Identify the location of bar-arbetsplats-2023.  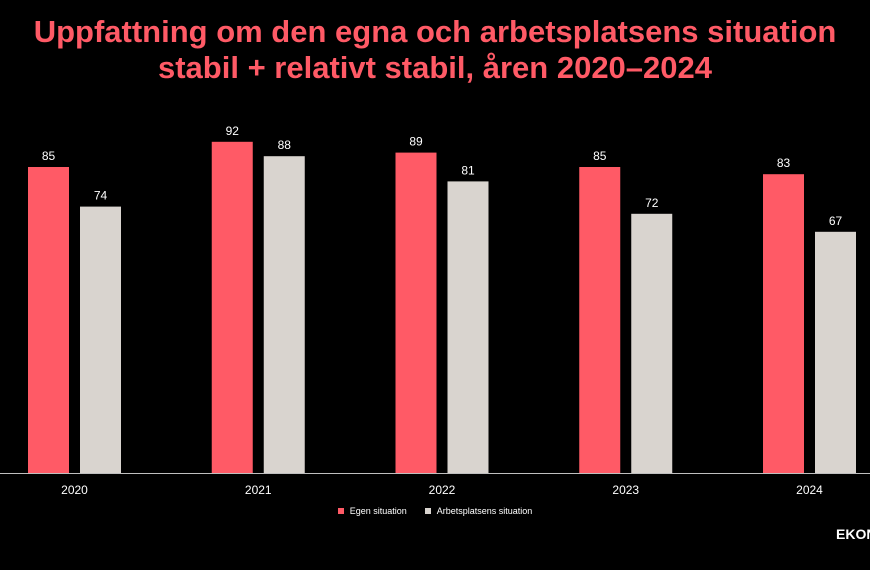
(652, 343).